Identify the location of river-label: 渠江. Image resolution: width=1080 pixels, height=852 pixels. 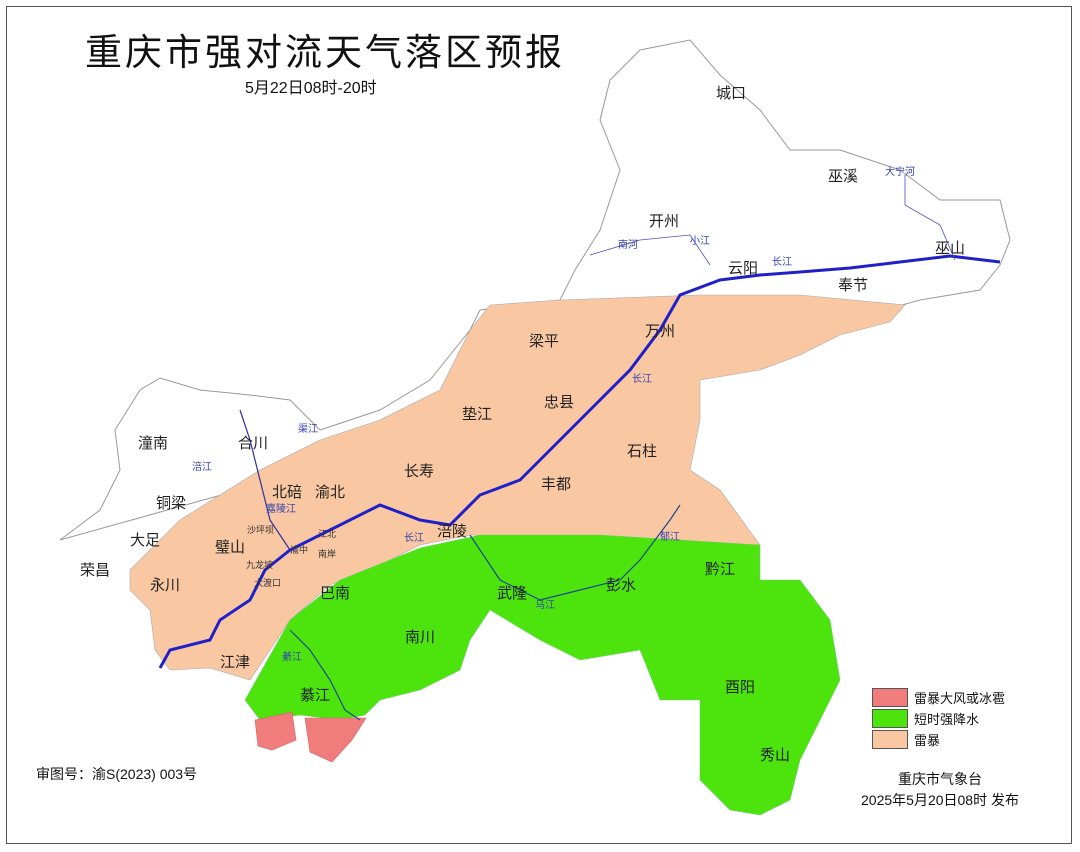
(308, 429).